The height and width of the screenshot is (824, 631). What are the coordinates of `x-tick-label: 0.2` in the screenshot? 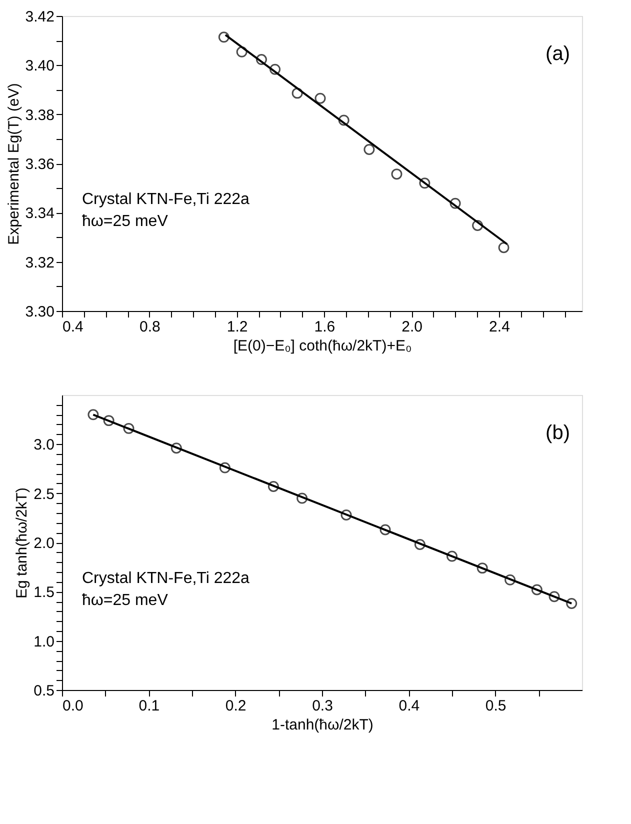 It's located at (235, 706).